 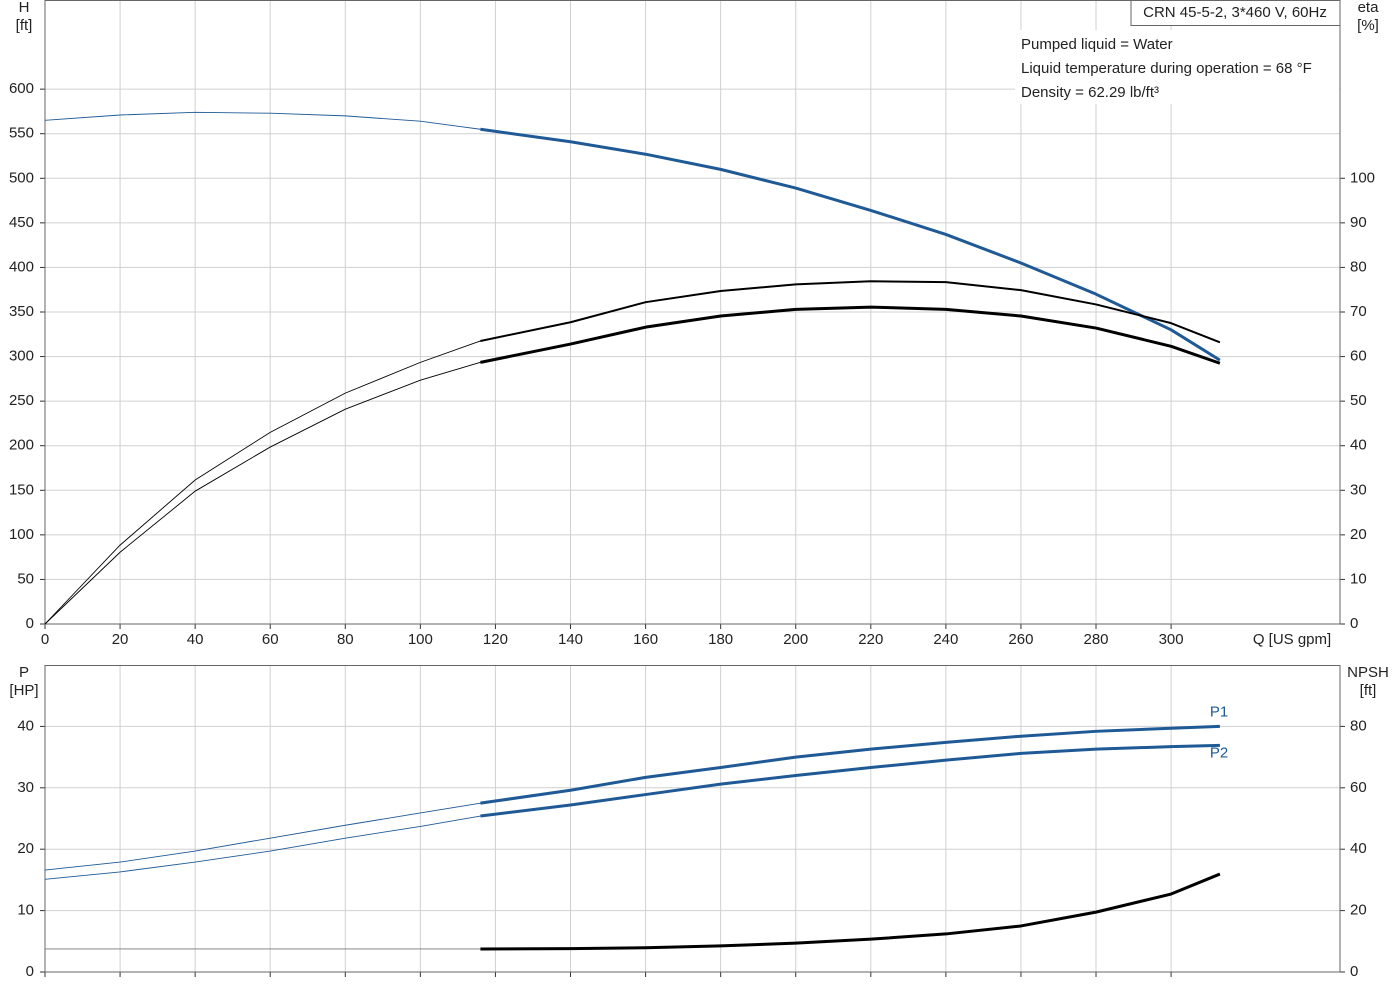 What do you see at coordinates (120, 639) in the screenshot?
I see `x-tick-label: 20` at bounding box center [120, 639].